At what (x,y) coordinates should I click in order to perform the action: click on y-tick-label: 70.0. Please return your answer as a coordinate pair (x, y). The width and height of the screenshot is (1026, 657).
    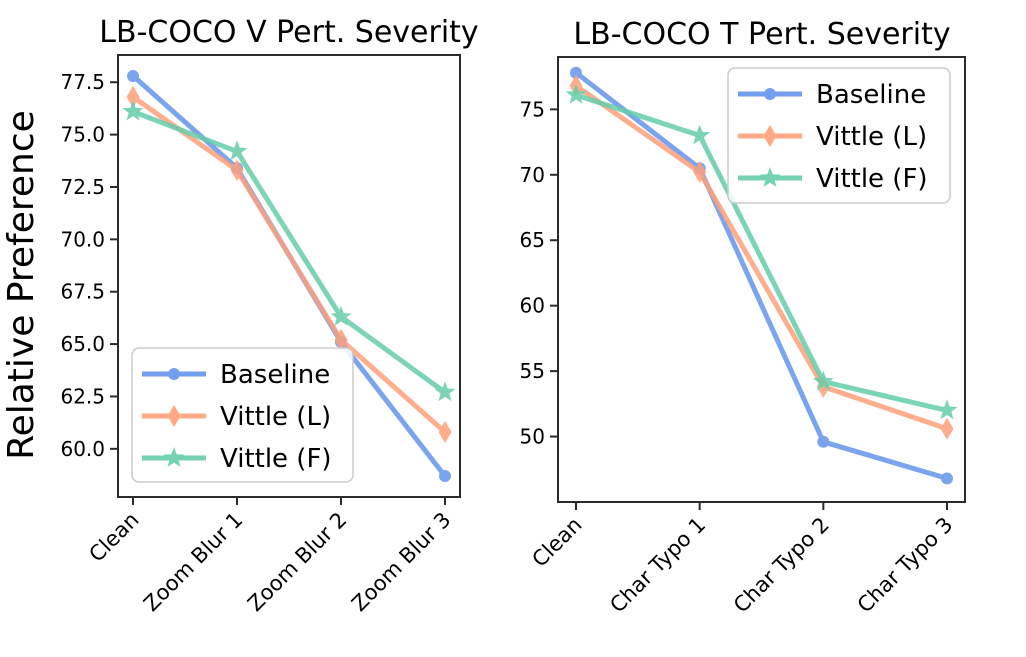
    Looking at the image, I should click on (82, 239).